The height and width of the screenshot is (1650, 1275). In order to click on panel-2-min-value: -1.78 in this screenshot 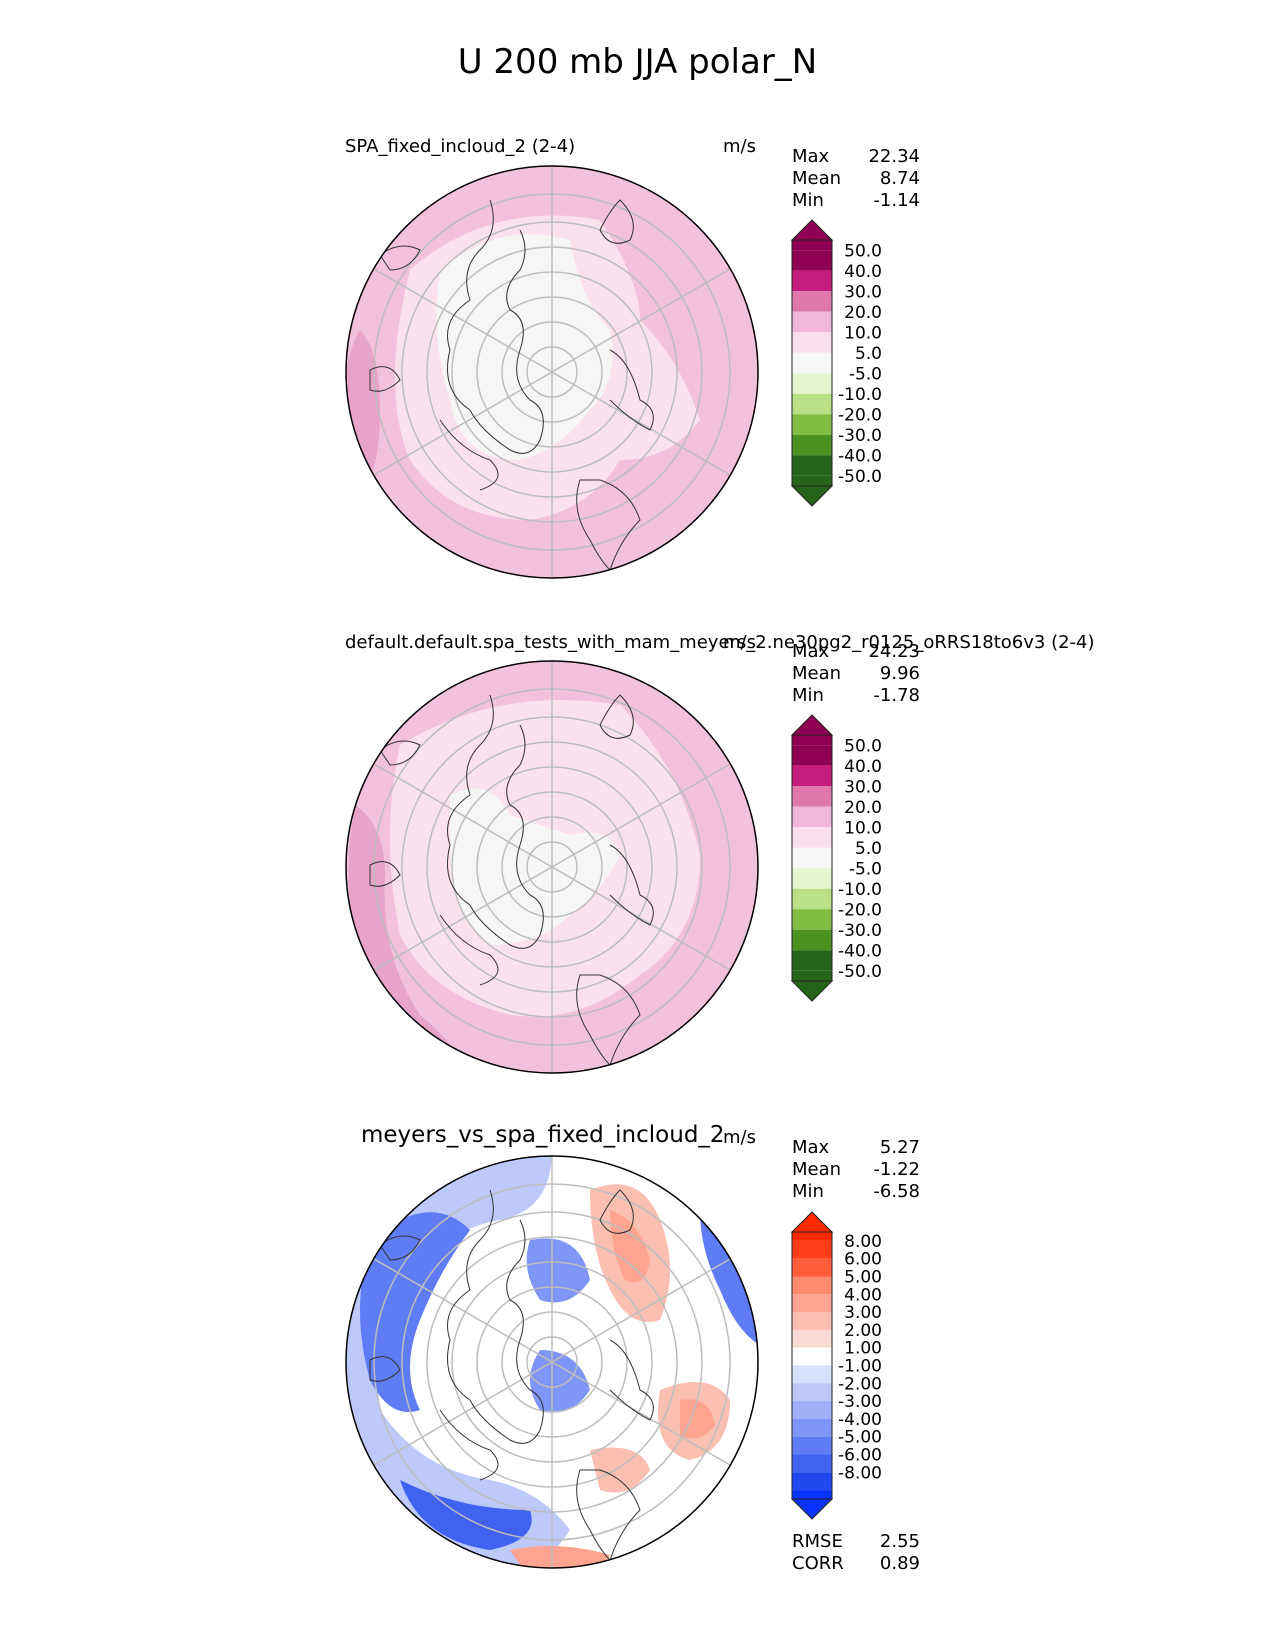, I will do `click(896, 695)`.